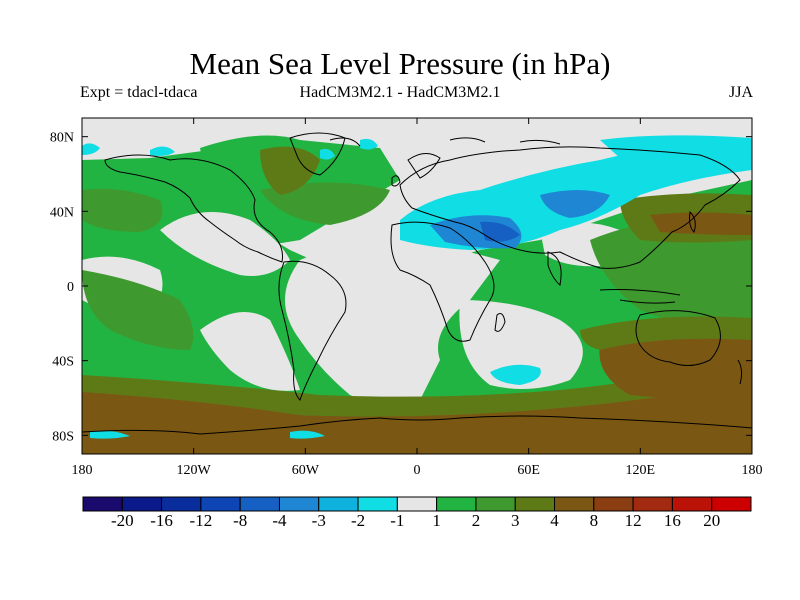 This screenshot has height=600, width=800. What do you see at coordinates (250, 351) in the screenshot?
I see `field-gray-south-pacific` at bounding box center [250, 351].